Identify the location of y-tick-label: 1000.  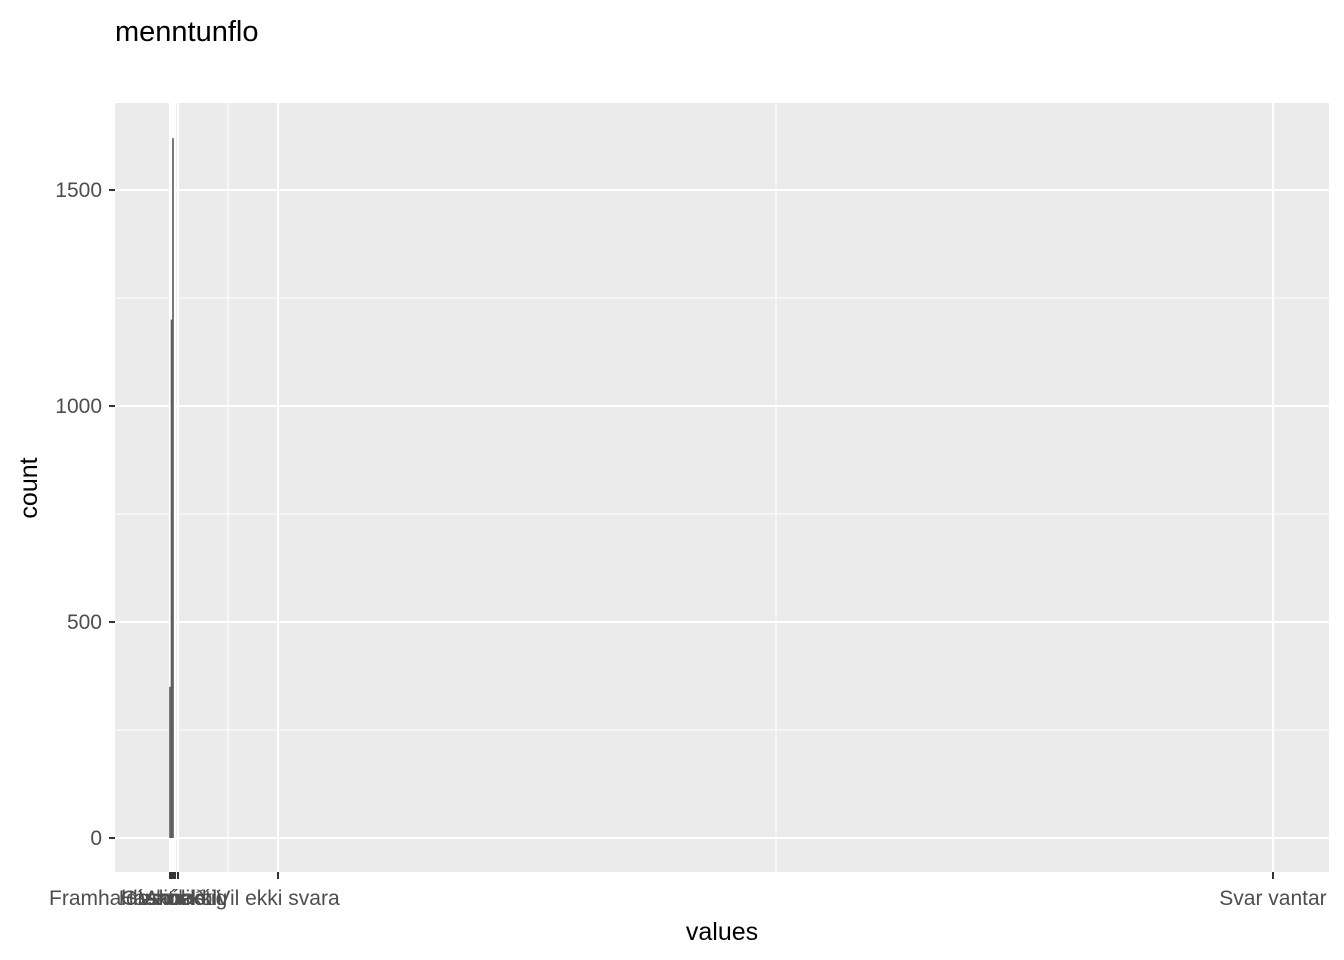
(78, 406).